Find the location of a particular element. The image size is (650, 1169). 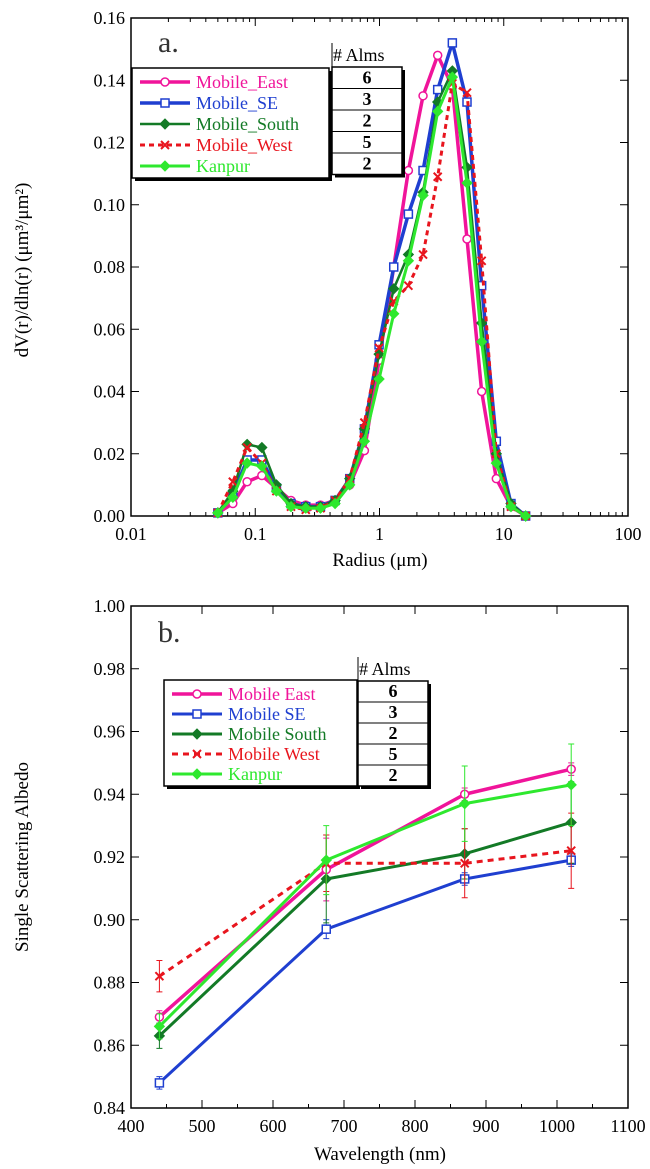

x-tick-label: 400 is located at coordinates (131, 1126).